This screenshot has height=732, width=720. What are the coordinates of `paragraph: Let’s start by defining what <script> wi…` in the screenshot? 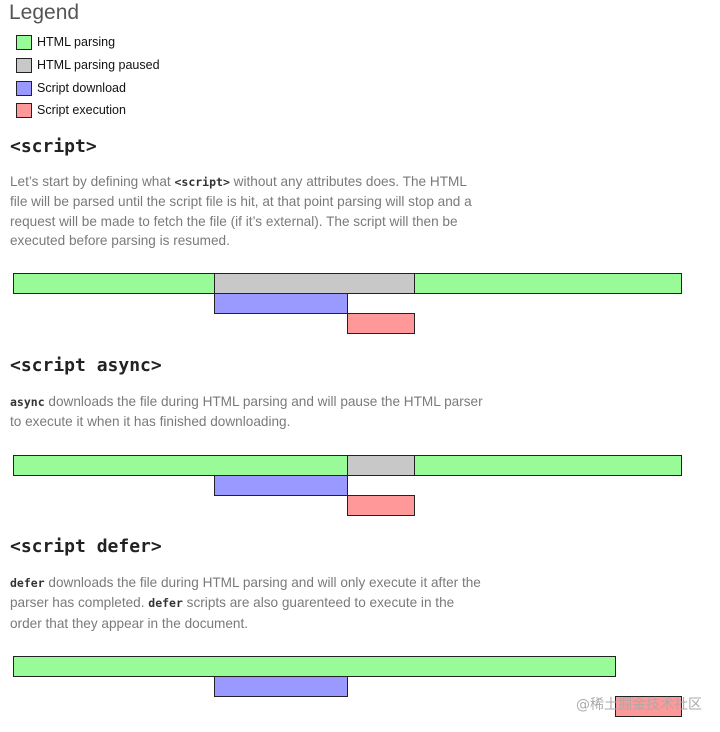 It's located at (247, 211).